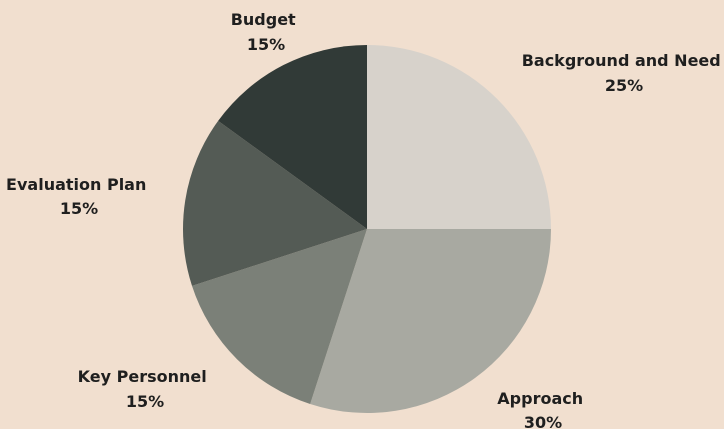 This screenshot has height=429, width=724. What do you see at coordinates (543, 421) in the screenshot?
I see `slice-value-approach: 30%` at bounding box center [543, 421].